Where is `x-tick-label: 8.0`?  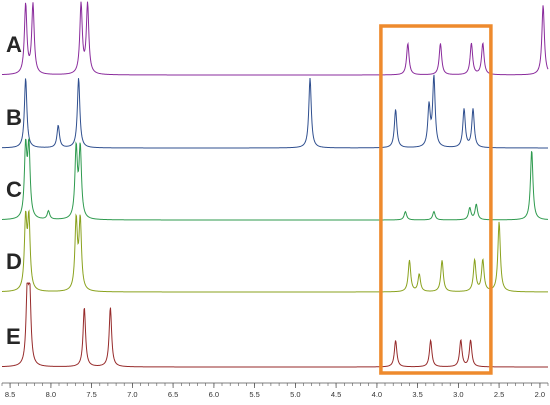 x-tick-label: 8.0 is located at coordinates (51, 394).